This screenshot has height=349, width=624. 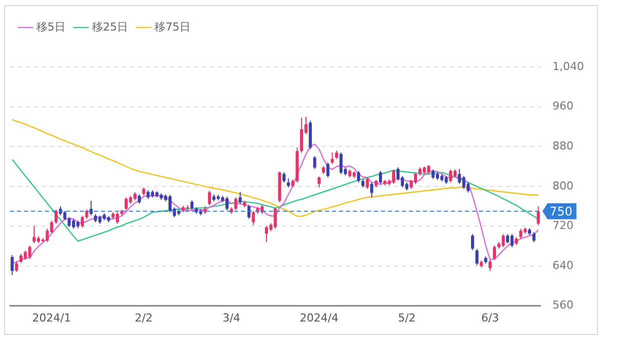 What do you see at coordinates (52, 317) in the screenshot?
I see `x-tick-label: 2024/1` at bounding box center [52, 317].